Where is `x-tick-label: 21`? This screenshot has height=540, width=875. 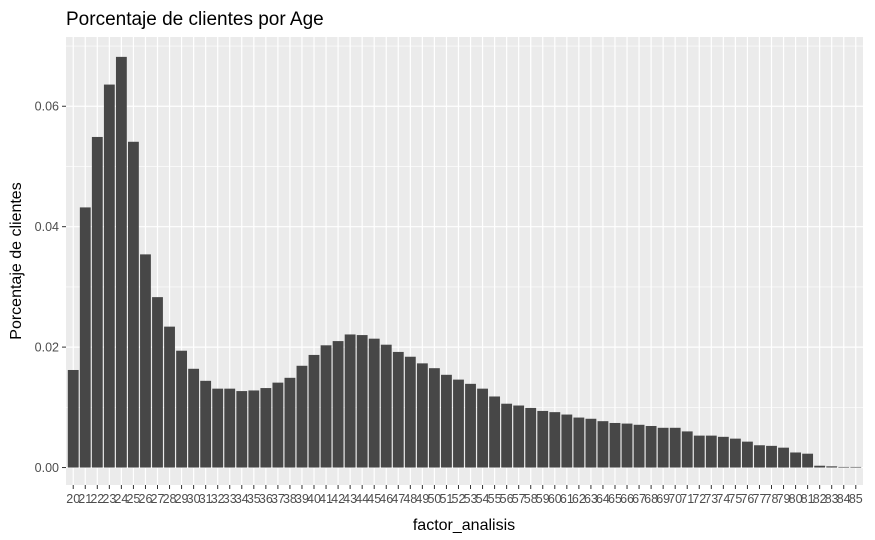 x-tick-label: 21 is located at coordinates (85, 499).